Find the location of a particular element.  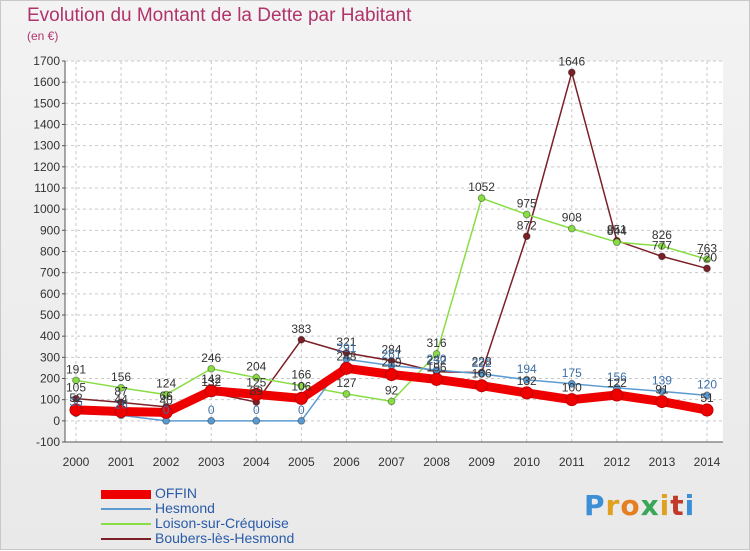

y-tick-label: 900 is located at coordinates (50, 230).